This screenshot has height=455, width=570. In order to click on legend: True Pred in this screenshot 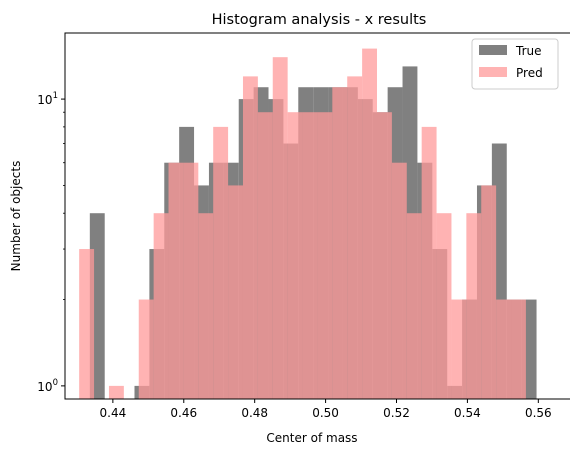, I will do `click(515, 64)`.